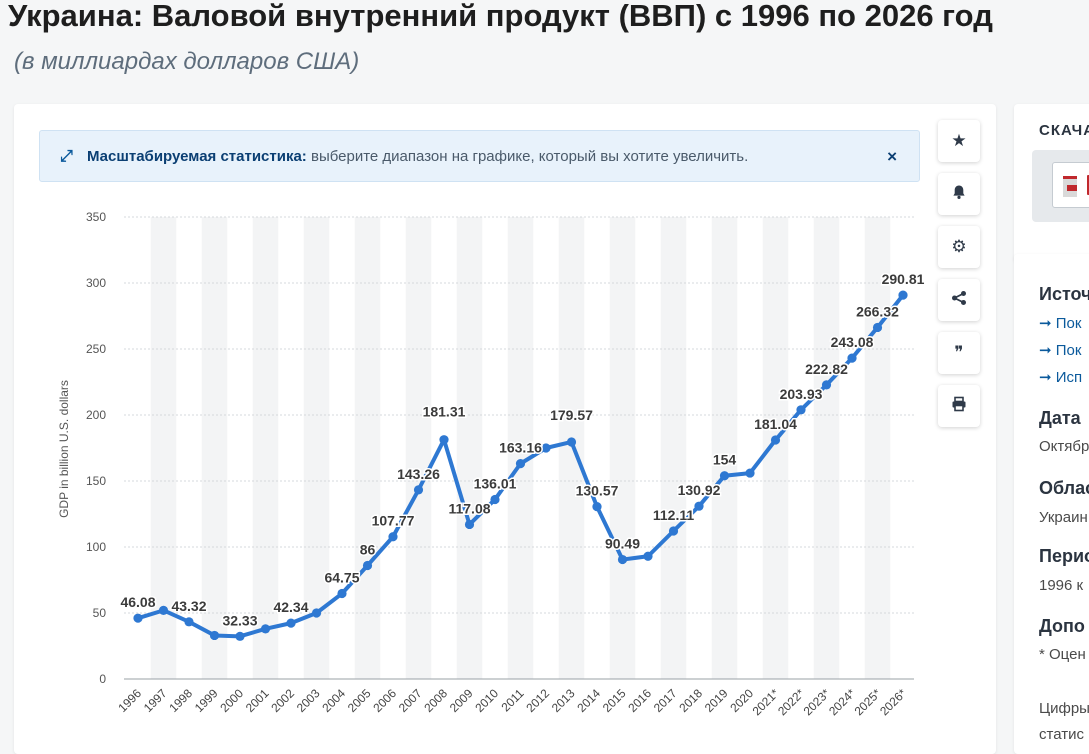 This screenshot has width=1089, height=754. Describe the element at coordinates (435, 700) in the screenshot. I see `x-tick-label: 2008` at that location.